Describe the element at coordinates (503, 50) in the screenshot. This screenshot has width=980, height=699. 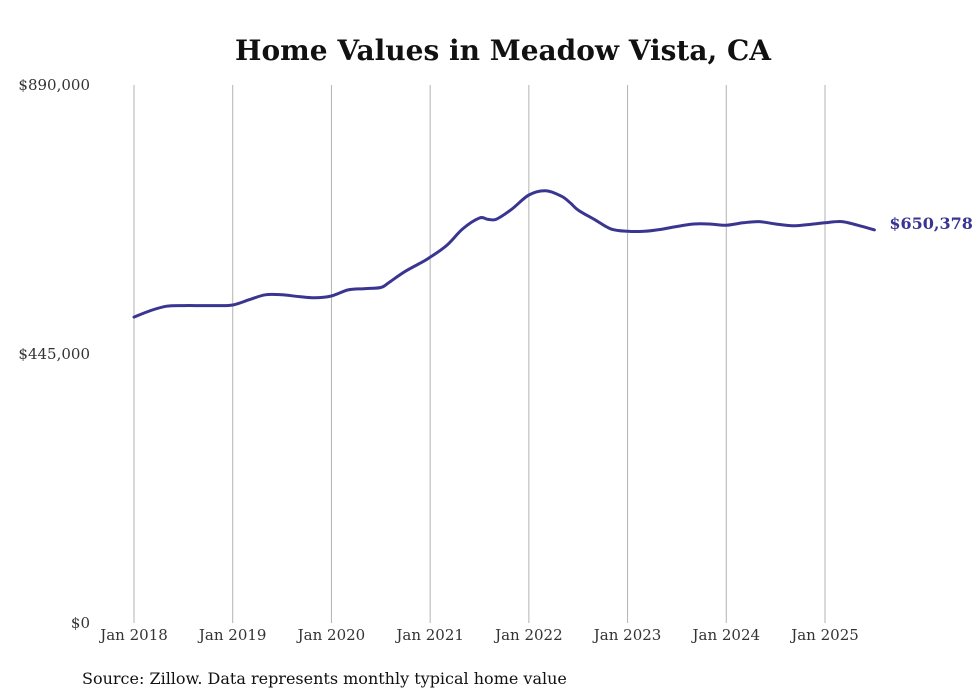
I see `chart-title: Home Values in Meadow Vista, CA` at that location.